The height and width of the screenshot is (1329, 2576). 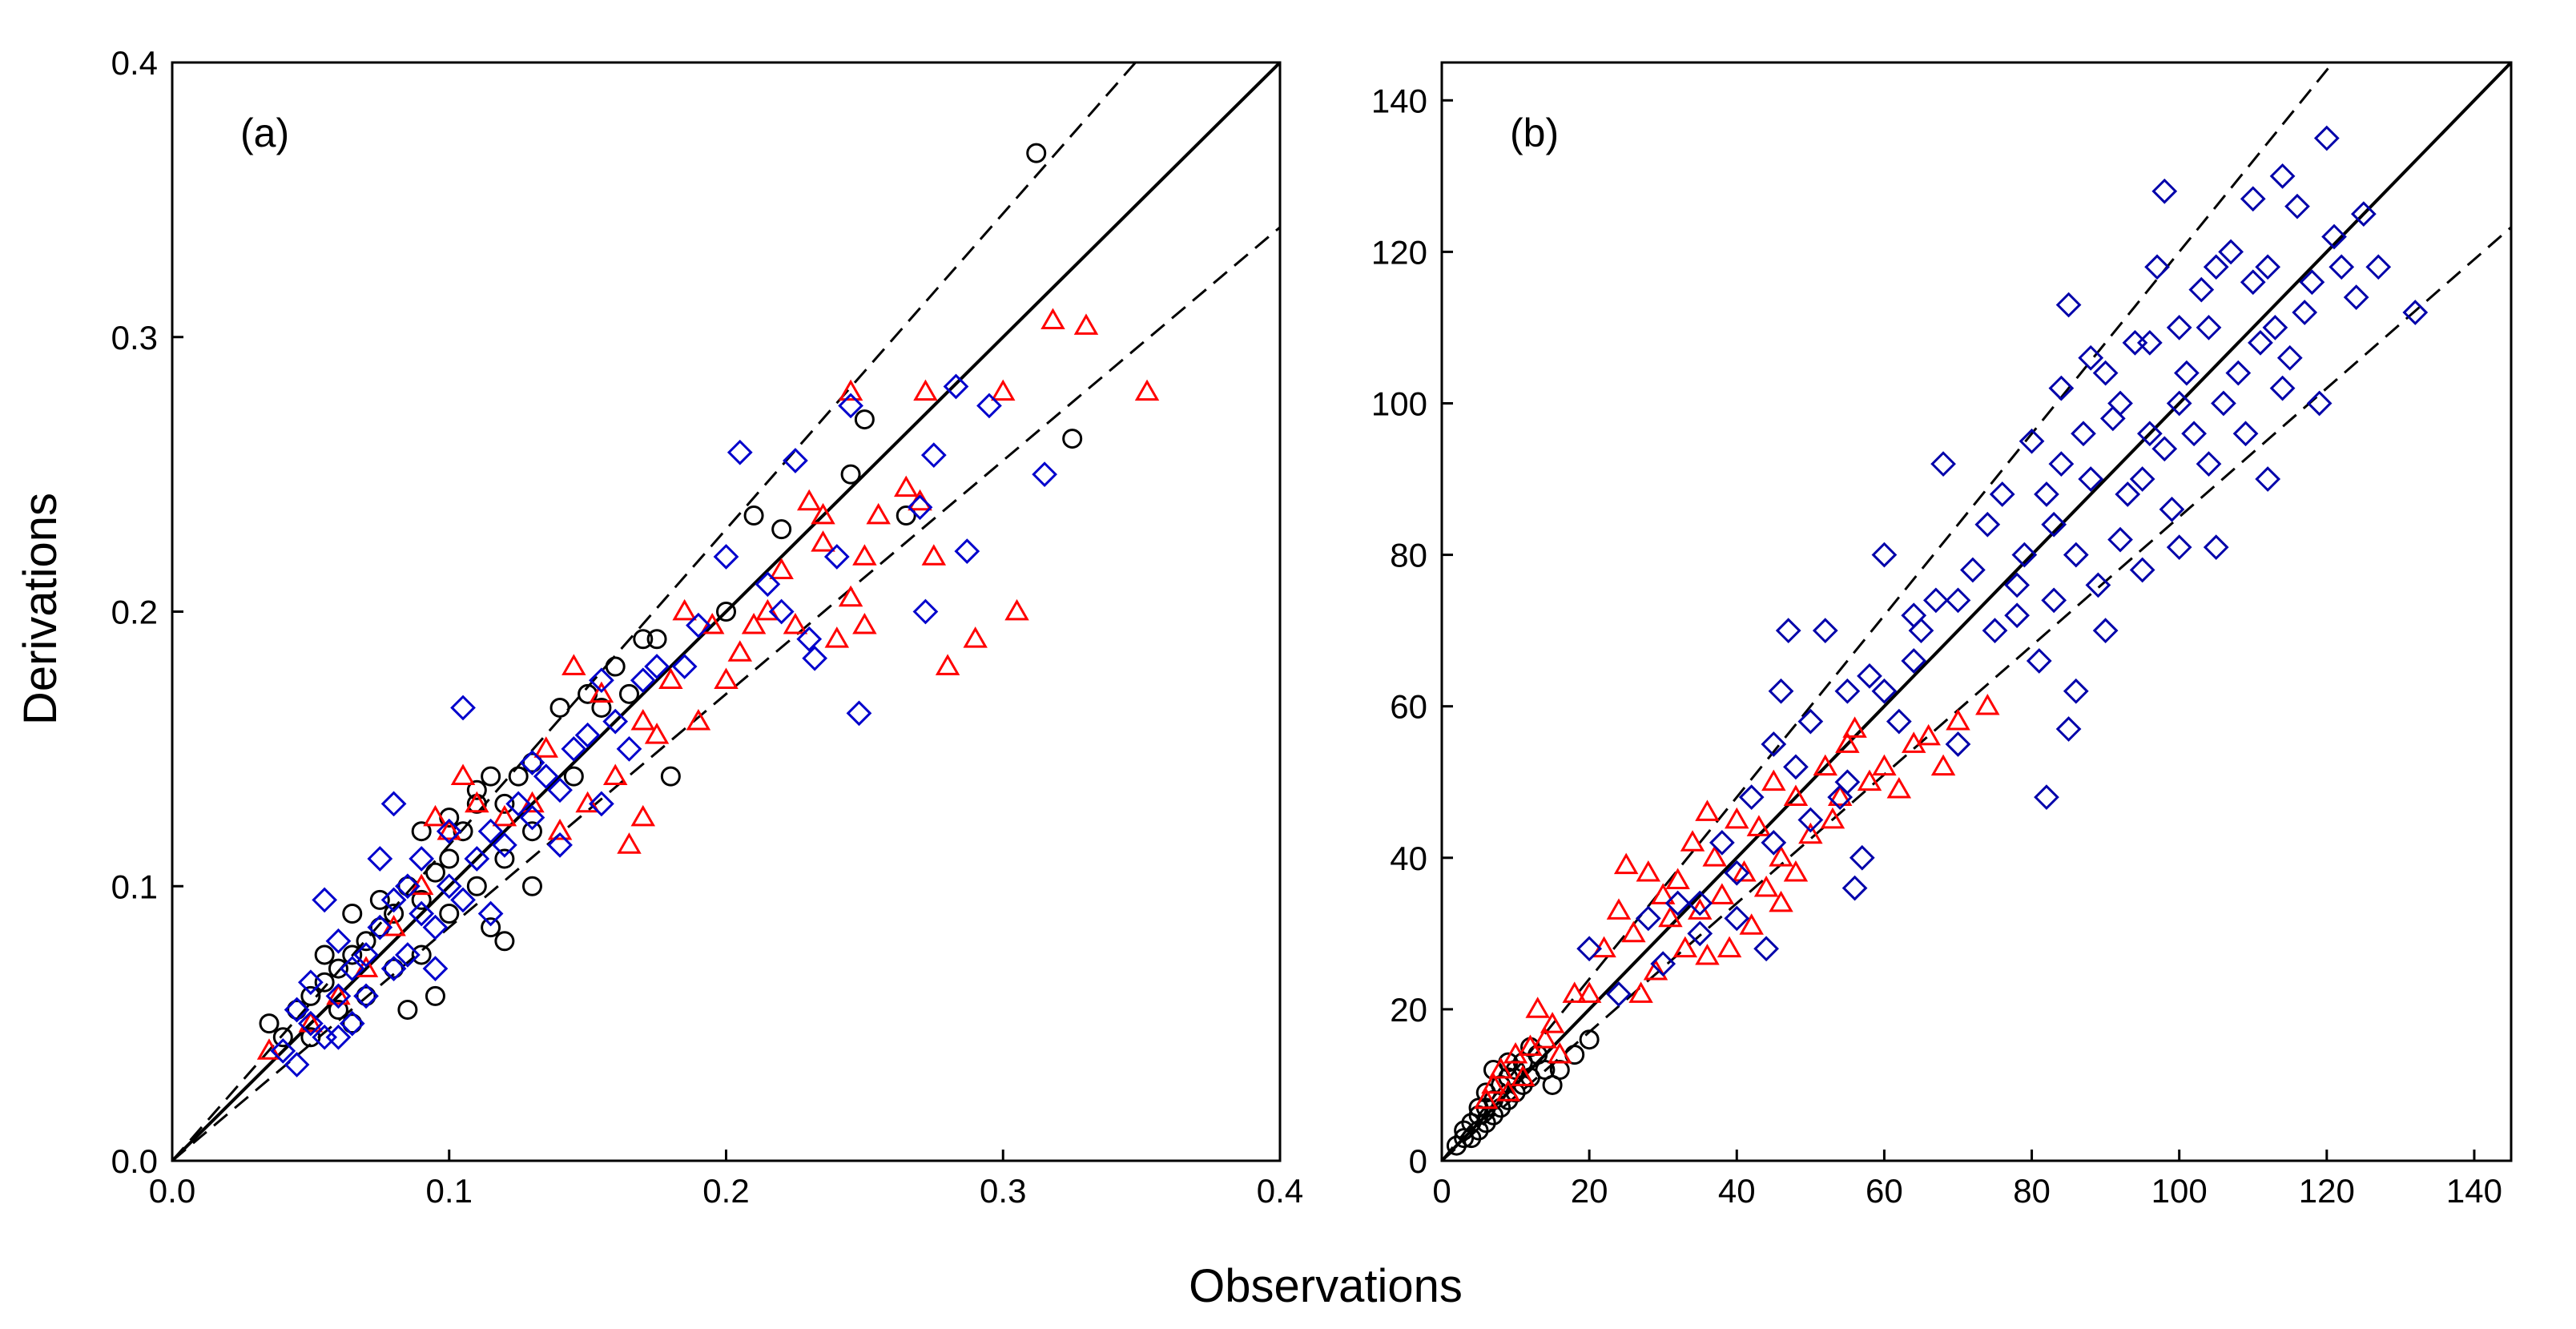 I want to click on panel-b-y-tick-label-7: 140, so click(x=1399, y=100).